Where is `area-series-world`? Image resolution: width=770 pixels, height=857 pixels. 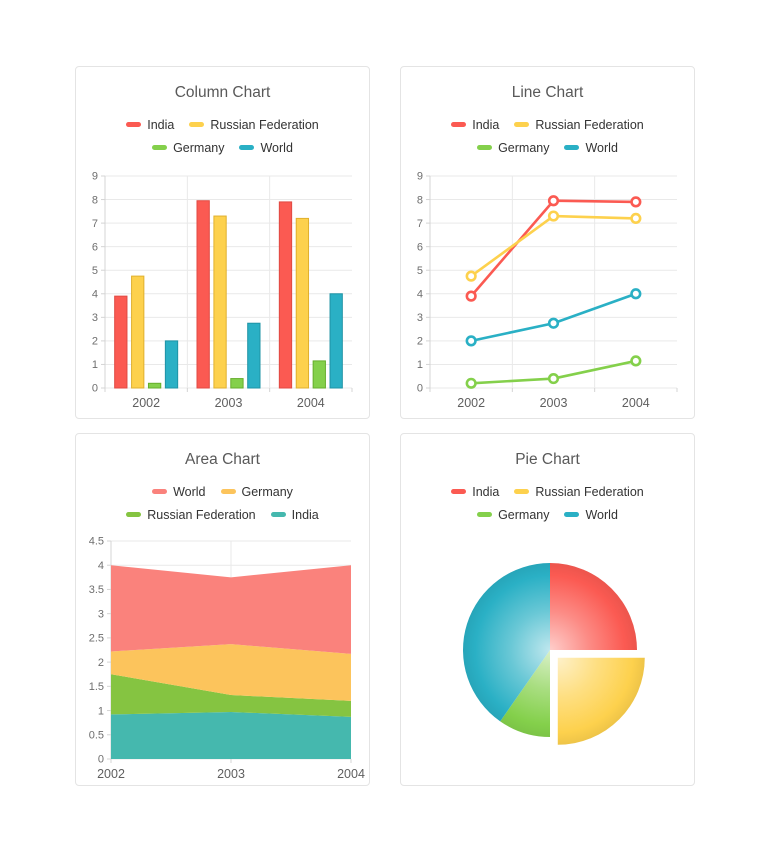 area-series-world is located at coordinates (231, 609).